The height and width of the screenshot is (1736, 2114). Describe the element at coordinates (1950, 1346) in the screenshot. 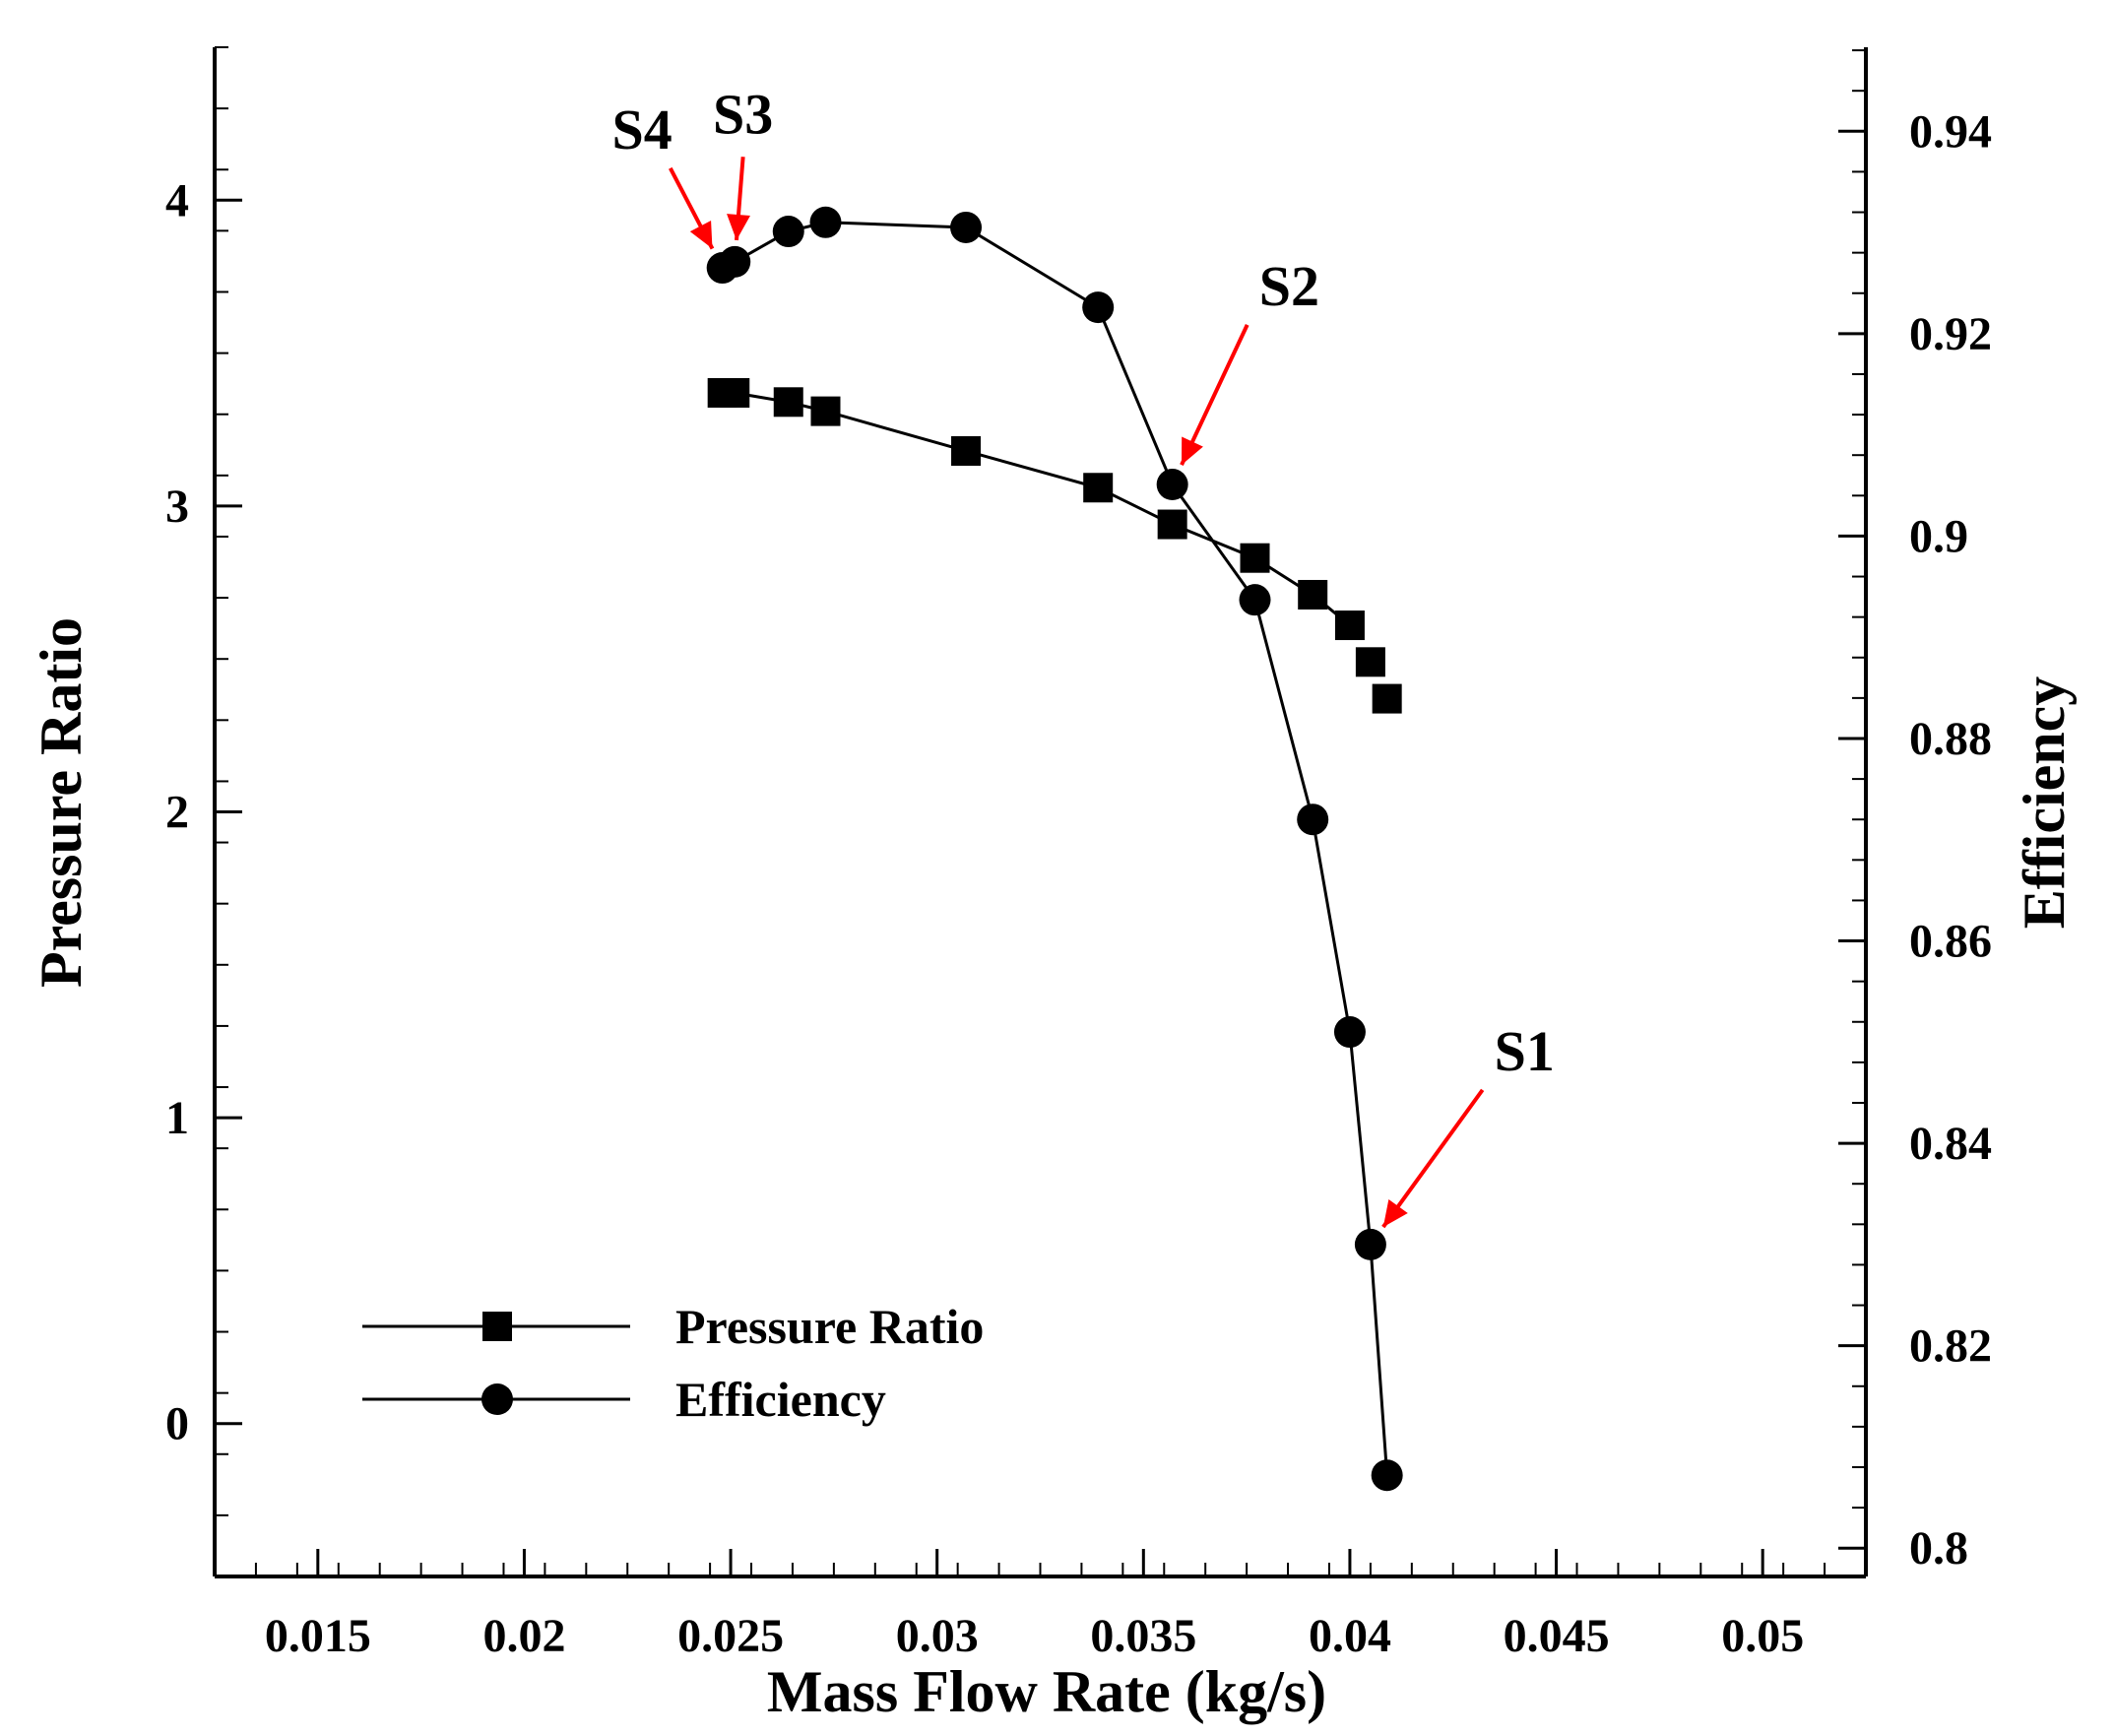

I see `y2-tick-label: 0.82` at that location.